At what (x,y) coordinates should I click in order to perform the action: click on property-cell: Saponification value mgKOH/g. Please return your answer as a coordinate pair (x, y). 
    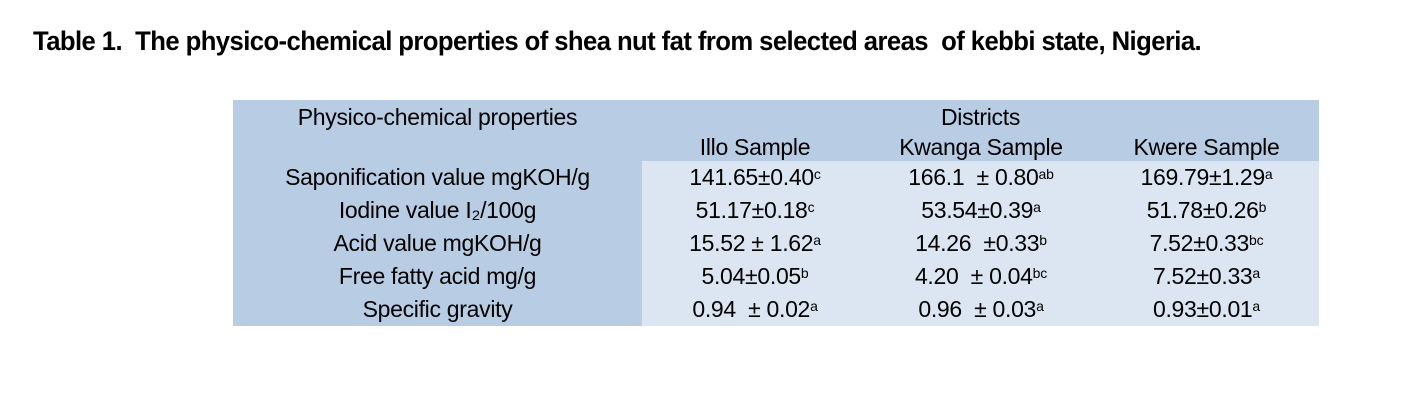
    Looking at the image, I should click on (437, 177).